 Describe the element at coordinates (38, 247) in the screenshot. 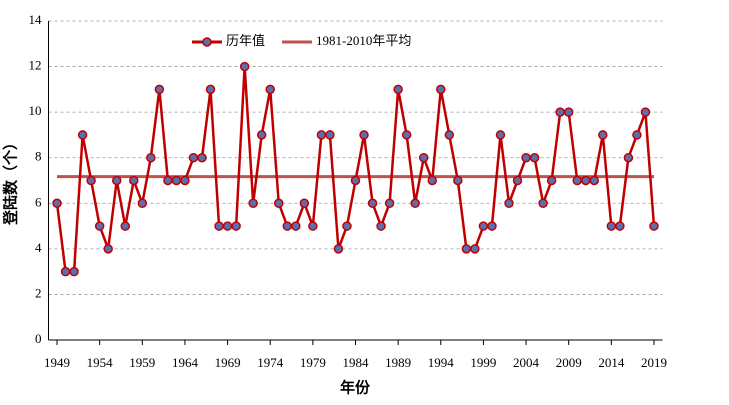

I see `y-tick-label: 4` at that location.